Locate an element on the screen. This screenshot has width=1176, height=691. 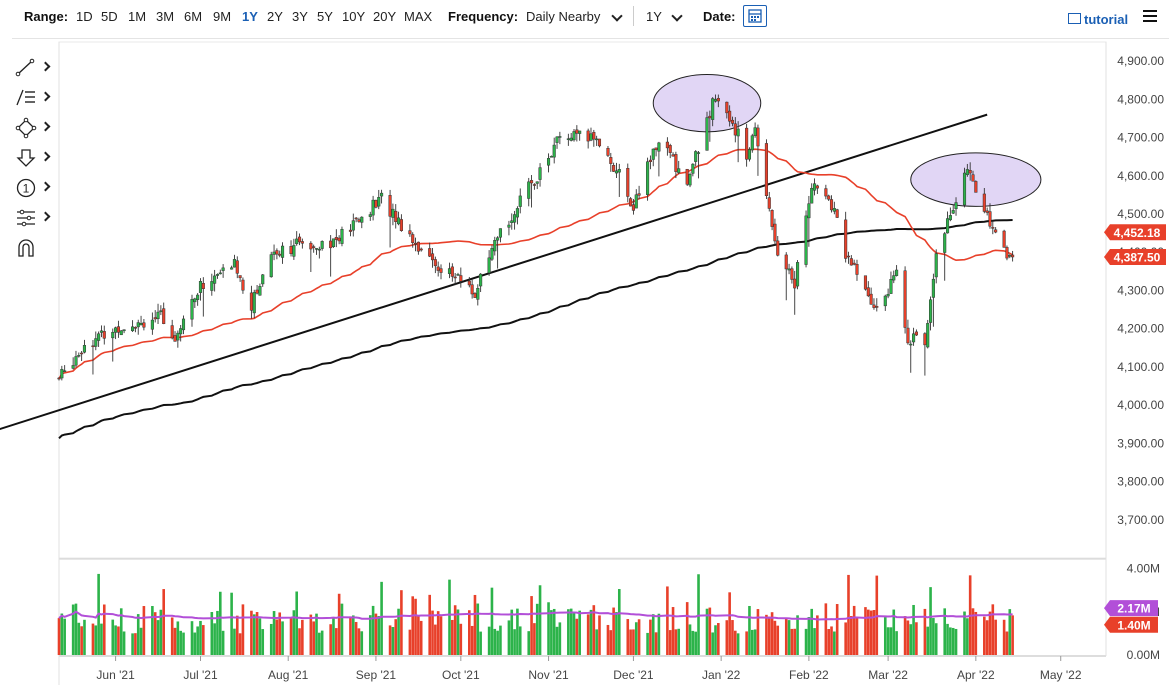
range-1d: 1D is located at coordinates (84, 16).